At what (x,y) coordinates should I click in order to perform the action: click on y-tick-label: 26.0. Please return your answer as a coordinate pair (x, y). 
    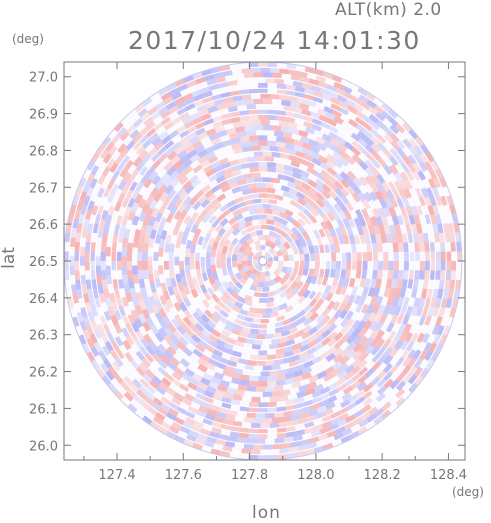
    Looking at the image, I should click on (43, 446).